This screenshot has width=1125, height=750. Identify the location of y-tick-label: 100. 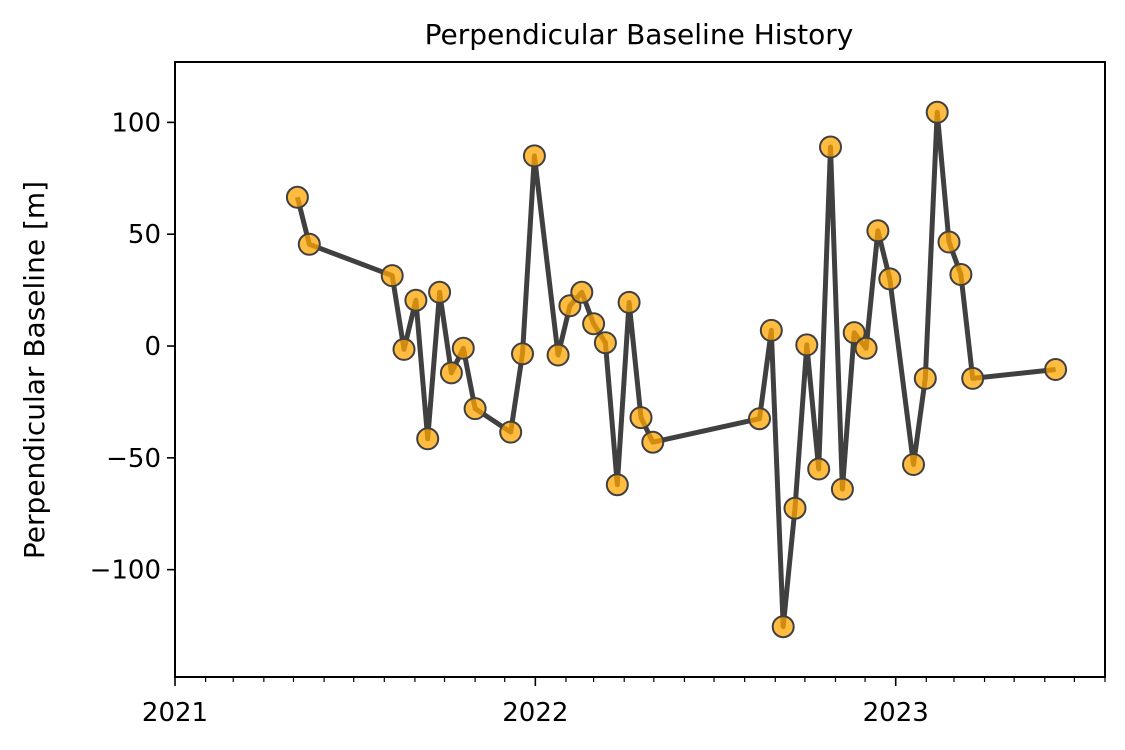
(136, 123).